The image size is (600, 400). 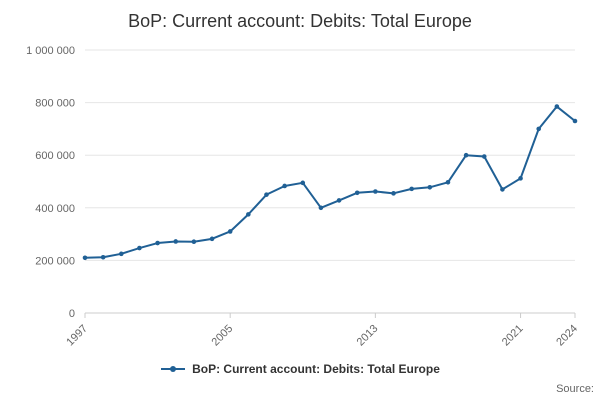 What do you see at coordinates (55, 209) in the screenshot?
I see `y-axis-tick-label: 400 000` at bounding box center [55, 209].